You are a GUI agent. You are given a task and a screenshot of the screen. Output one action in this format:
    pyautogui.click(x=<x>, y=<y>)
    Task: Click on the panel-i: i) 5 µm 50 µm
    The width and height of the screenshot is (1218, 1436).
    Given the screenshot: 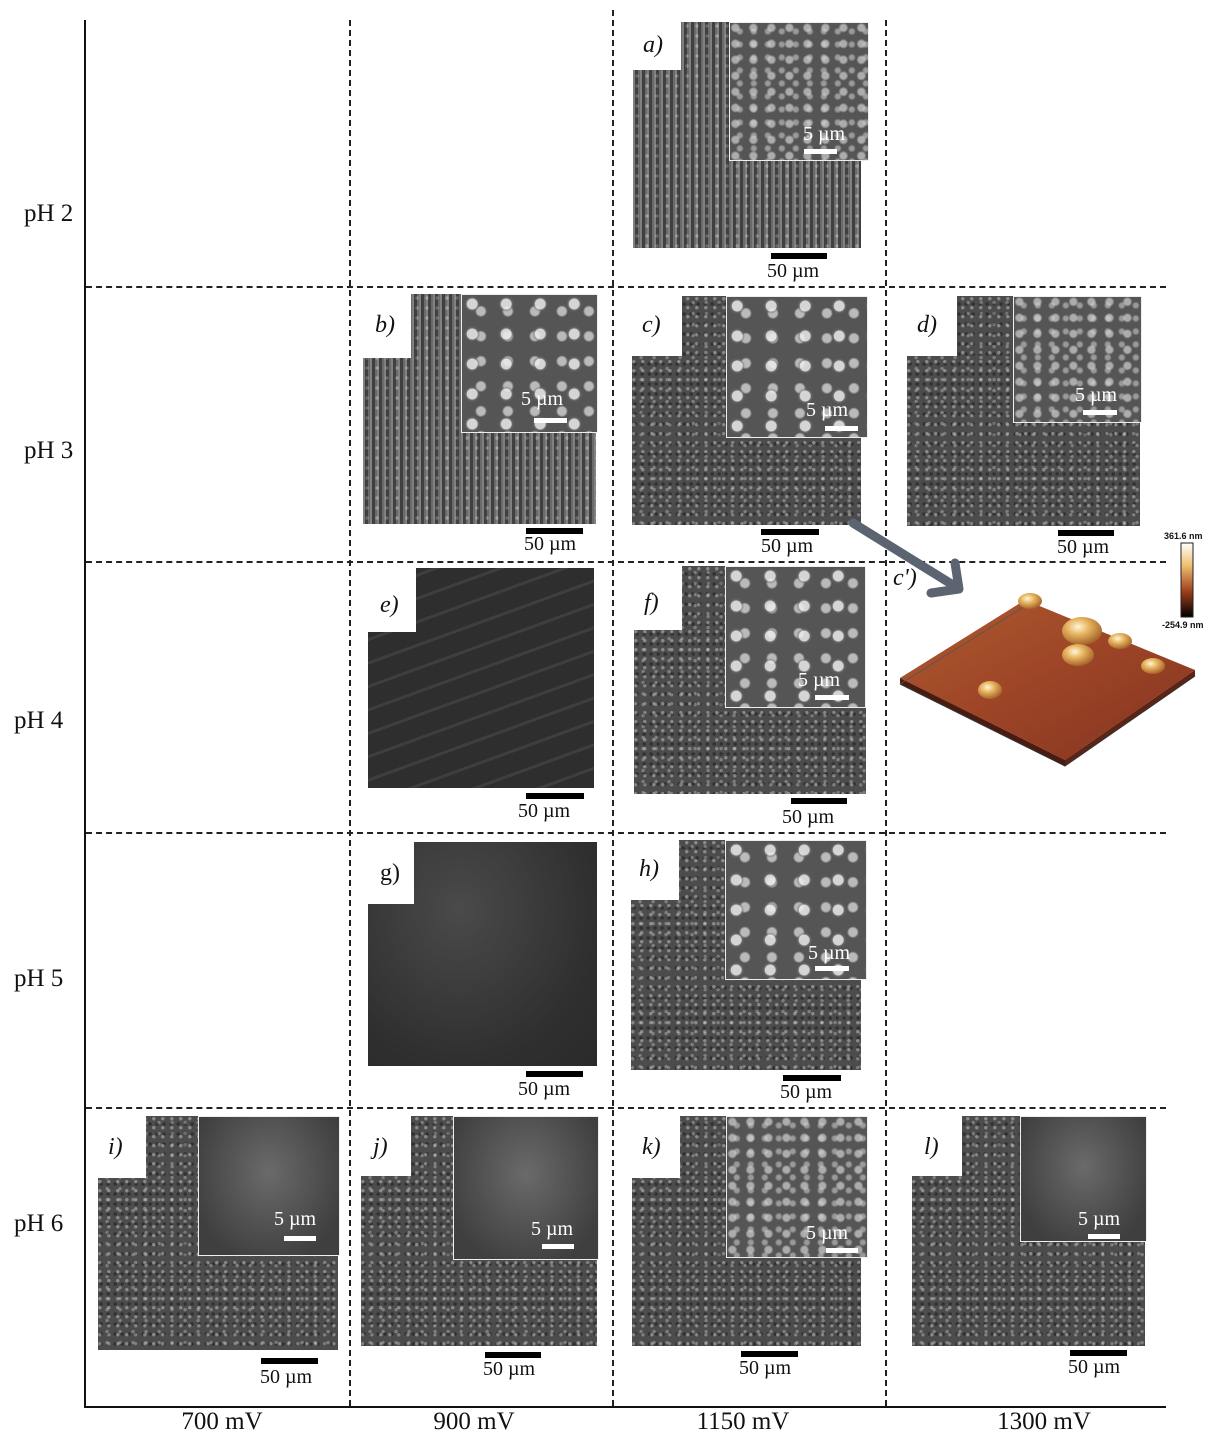 What is the action you would take?
    pyautogui.click(x=220, y=1254)
    